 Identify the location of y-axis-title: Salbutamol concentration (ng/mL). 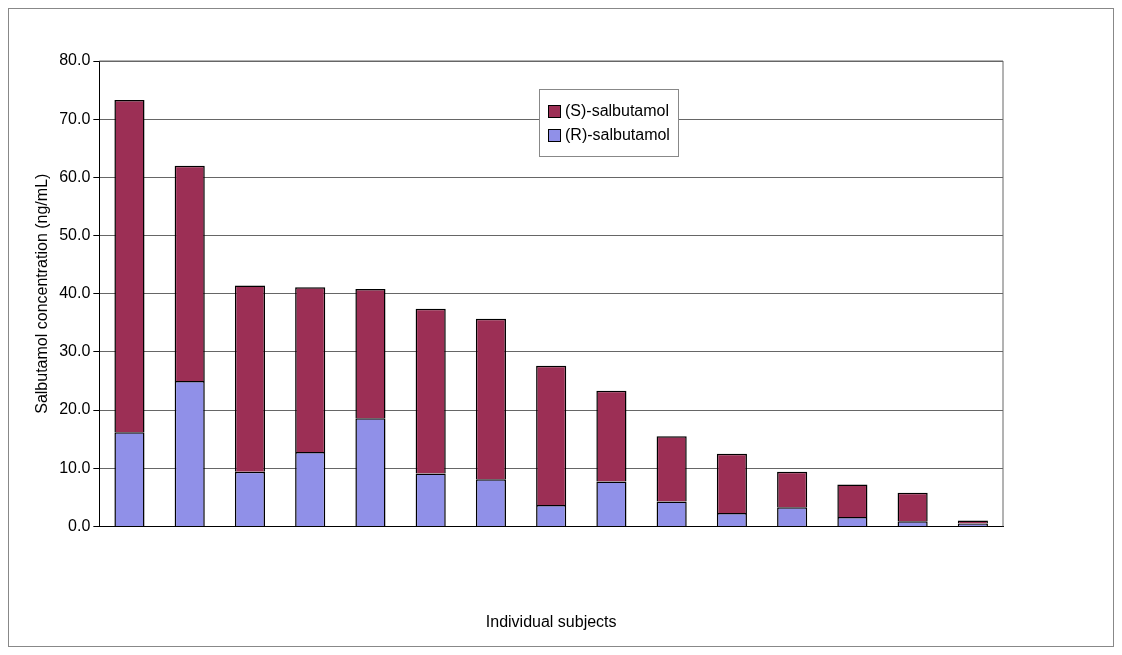
(42, 293).